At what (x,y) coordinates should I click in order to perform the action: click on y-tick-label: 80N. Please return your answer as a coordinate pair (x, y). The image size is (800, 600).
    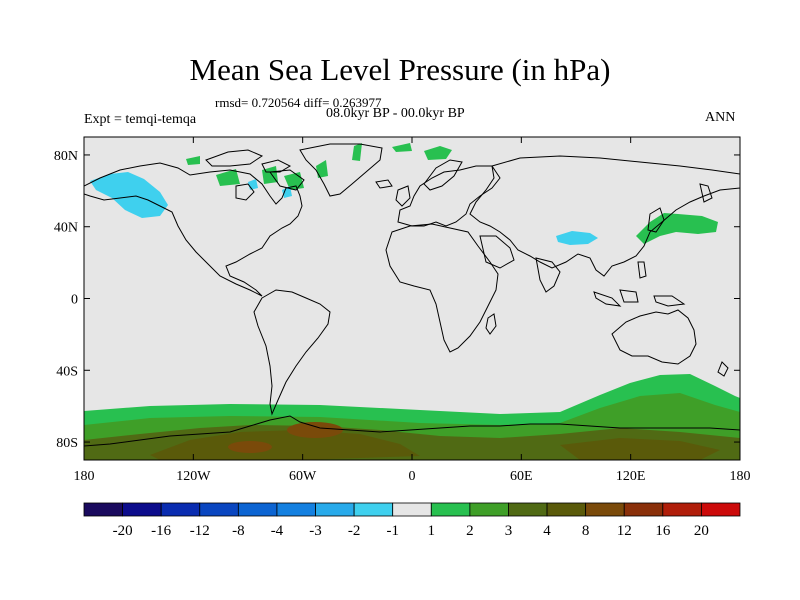
    Looking at the image, I should click on (66, 156).